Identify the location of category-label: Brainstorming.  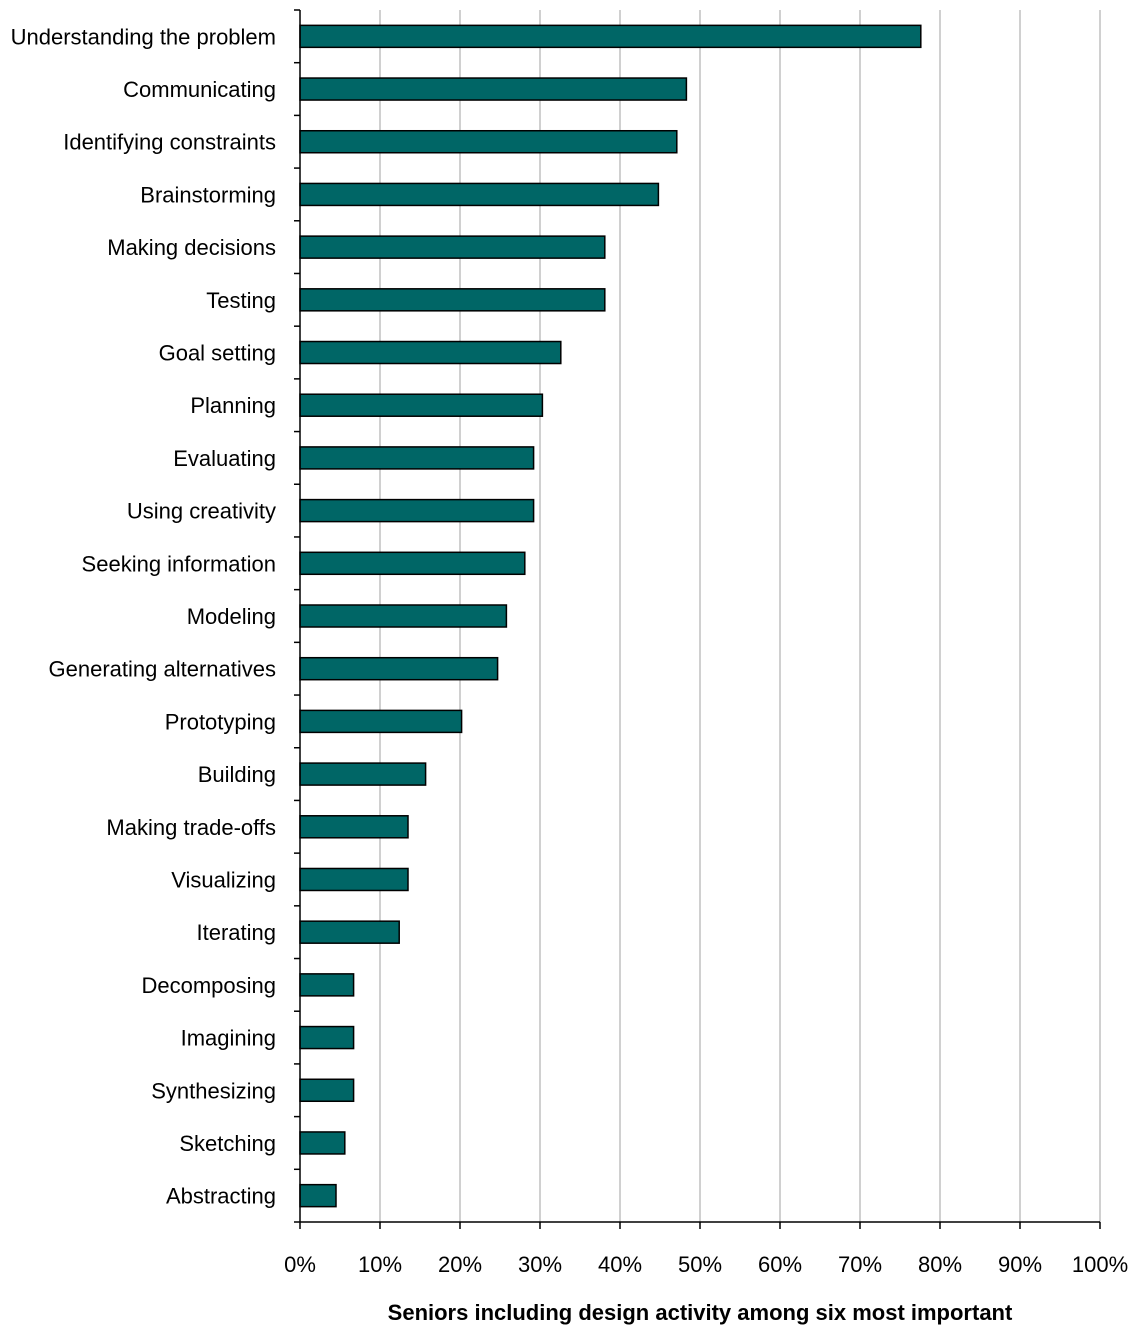
(208, 194).